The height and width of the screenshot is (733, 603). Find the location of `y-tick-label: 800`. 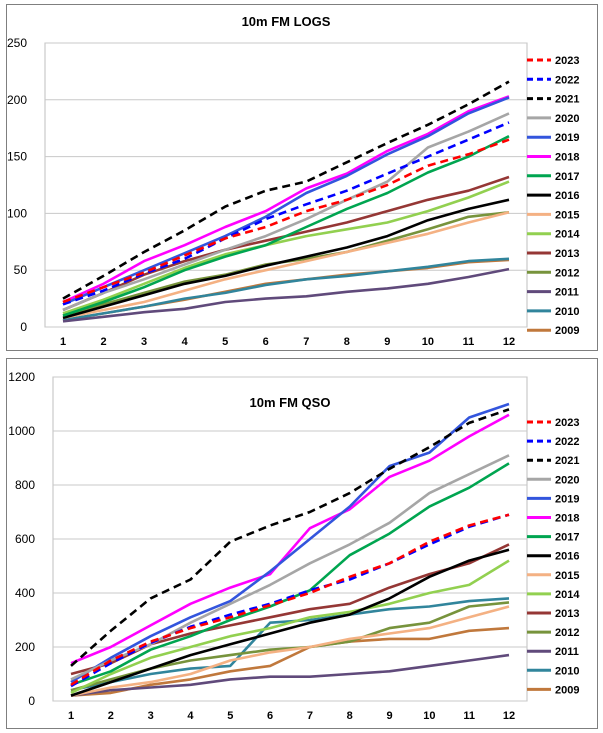

y-tick-label: 800 is located at coordinates (25, 485).